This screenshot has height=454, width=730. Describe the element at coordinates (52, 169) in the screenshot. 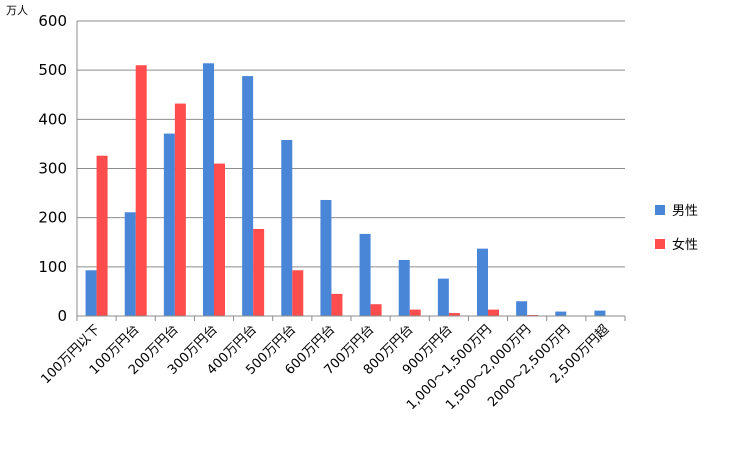

I see `y-tick-label: 300` at that location.